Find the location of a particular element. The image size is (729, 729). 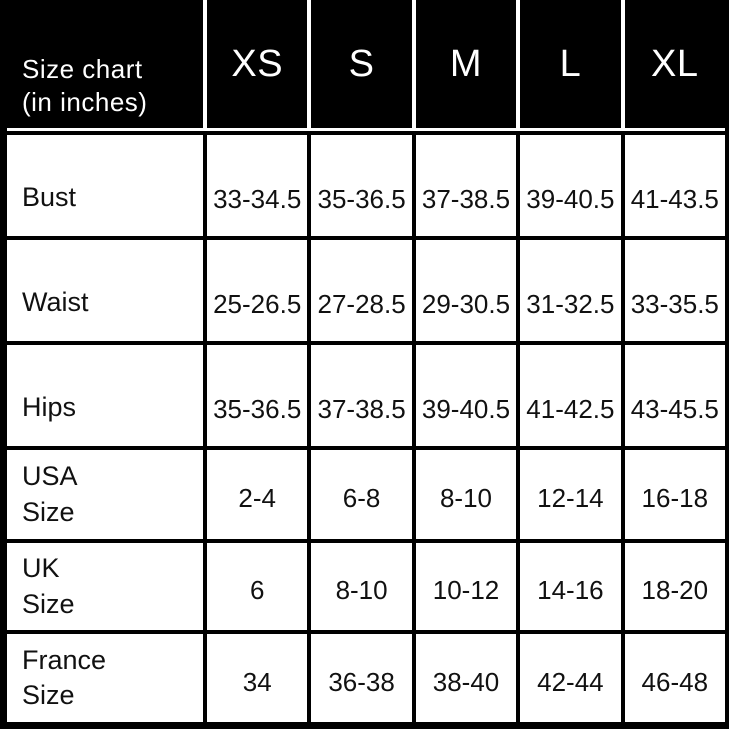

cell-bust-l: 39-40.5 is located at coordinates (570, 185).